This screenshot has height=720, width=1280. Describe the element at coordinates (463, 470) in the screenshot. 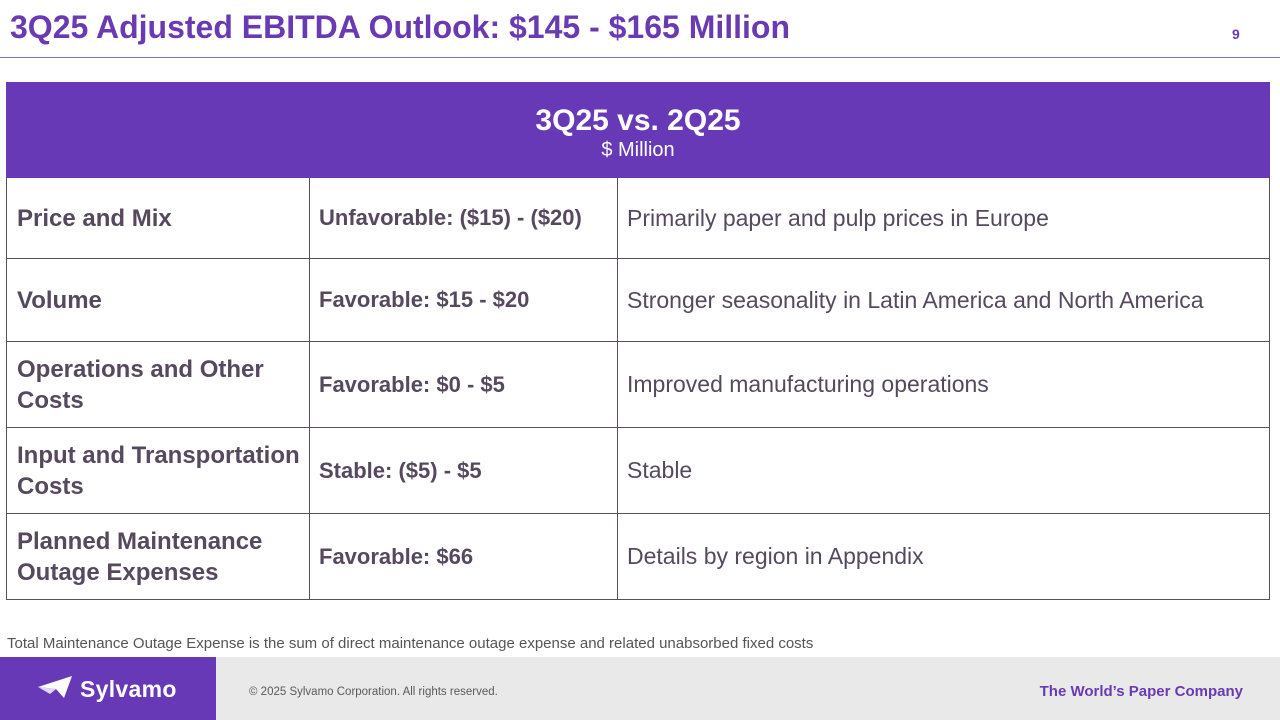

I see `impact-cell: Stable: ($5) - $5` at that location.